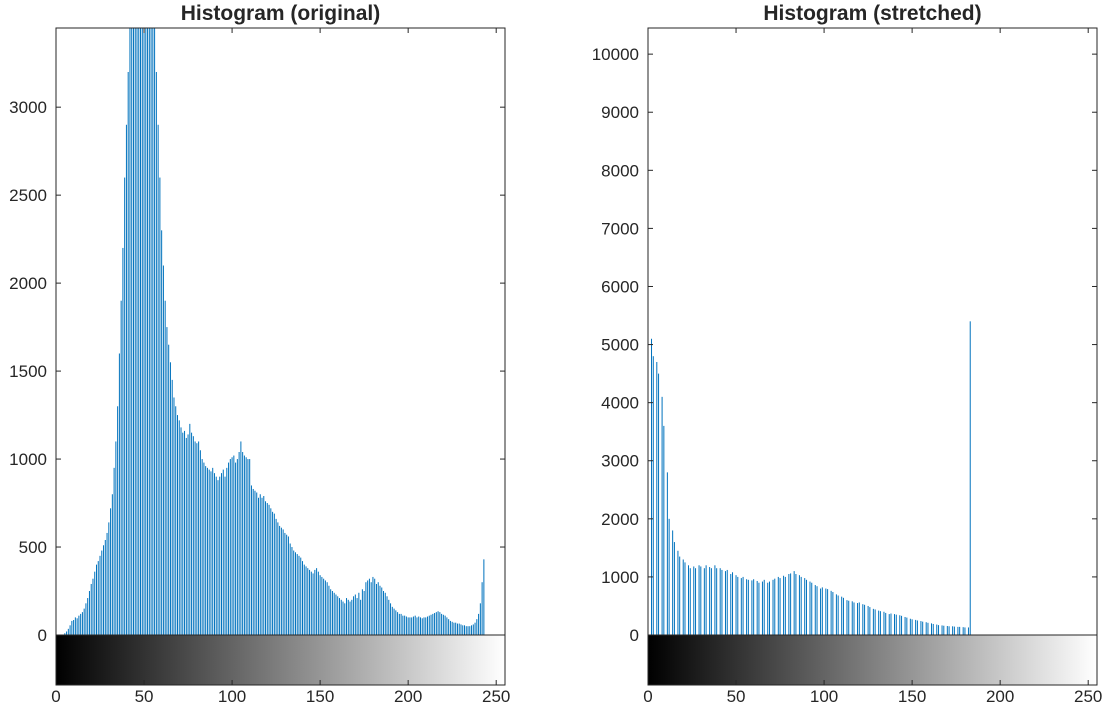 This screenshot has width=1104, height=705. Describe the element at coordinates (634, 635) in the screenshot. I see `y-tick-label: 0` at that location.